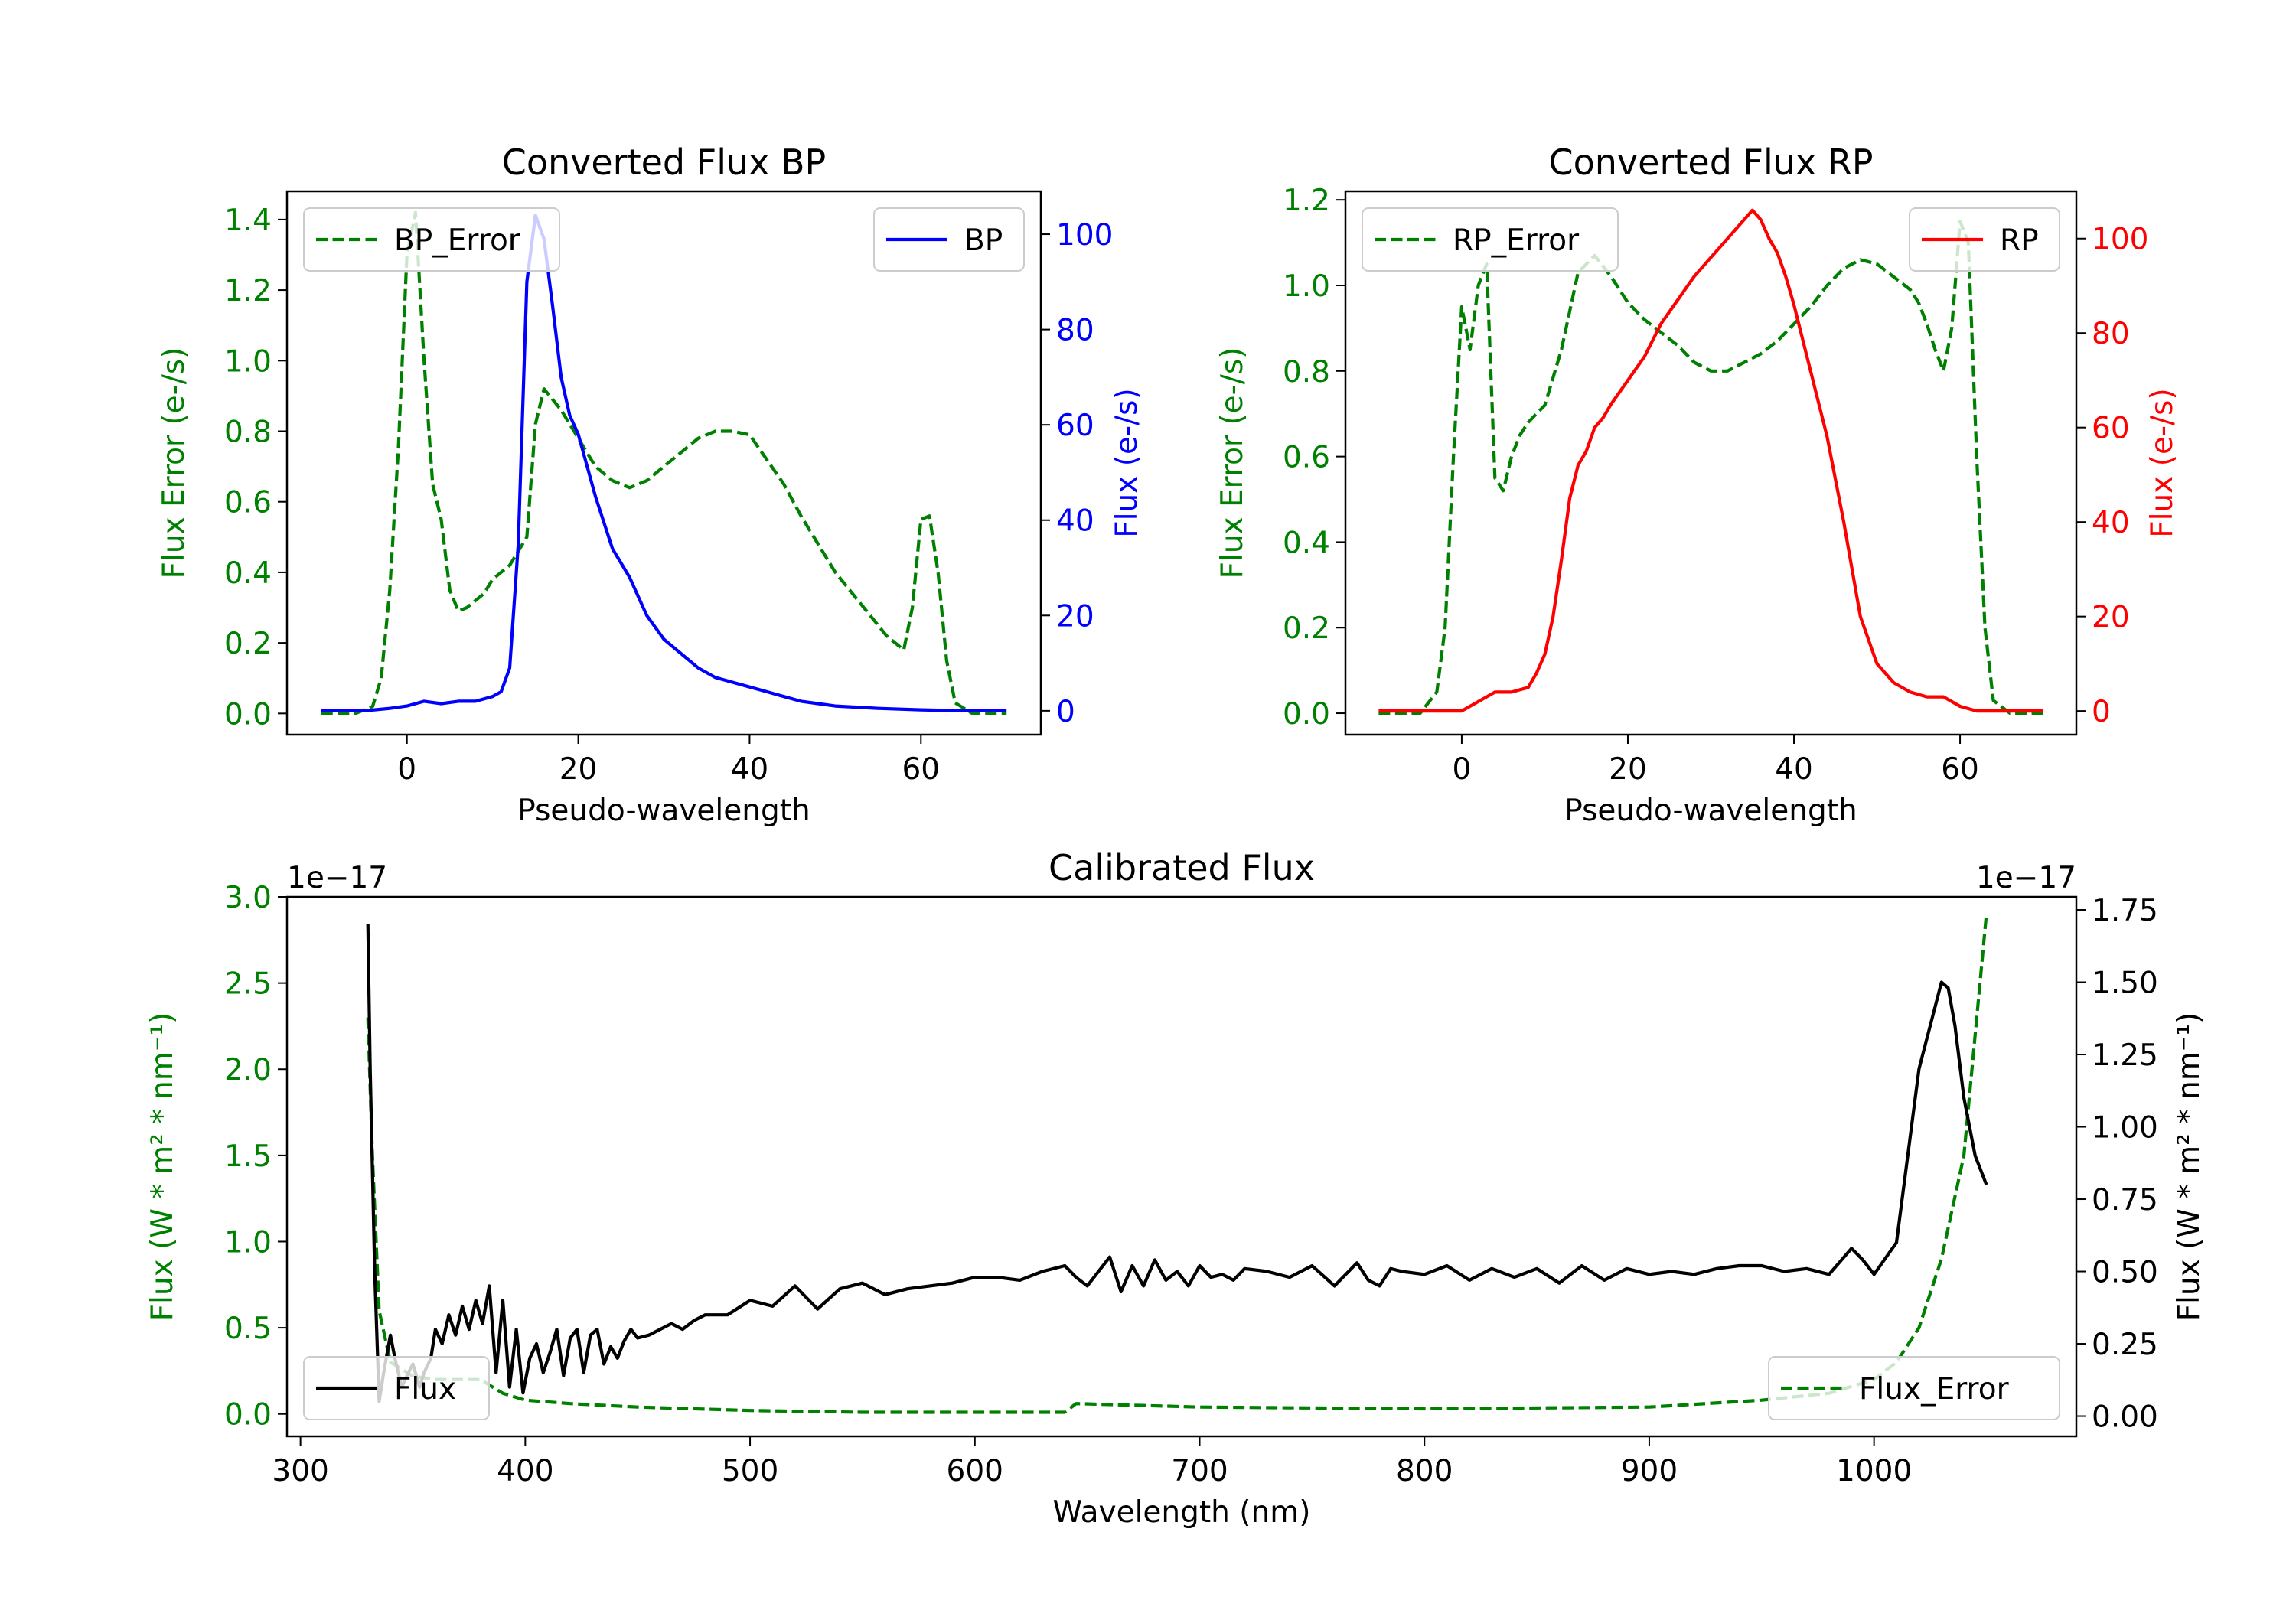  I want to click on series-line-bp_error, so click(664, 463).